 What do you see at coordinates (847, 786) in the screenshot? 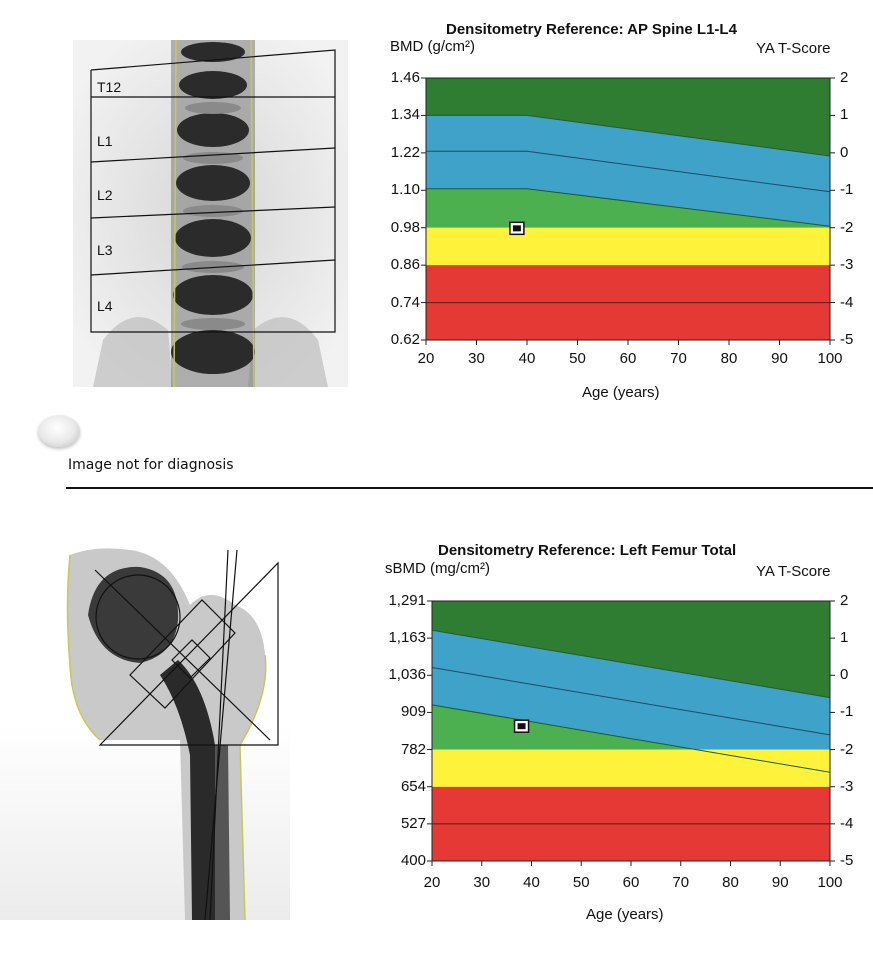
I see `femur-y2-tick-label: -3` at bounding box center [847, 786].